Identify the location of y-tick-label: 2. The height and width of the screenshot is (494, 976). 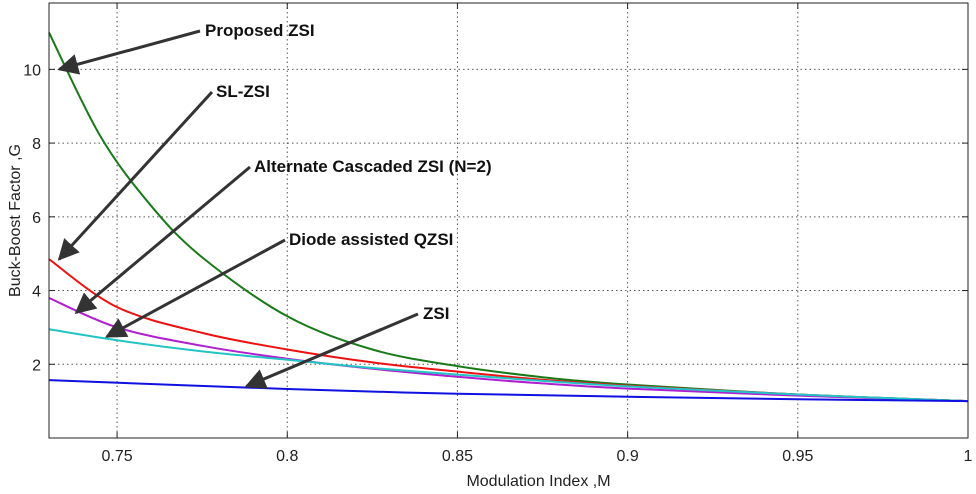
(36, 365).